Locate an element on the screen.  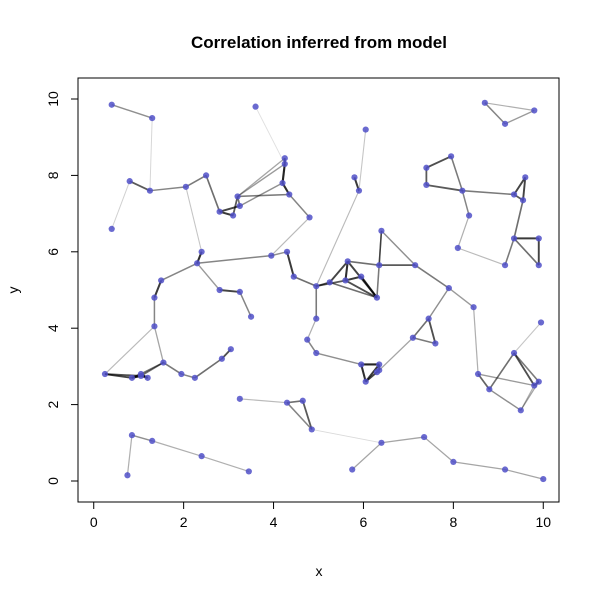
x-tick-label: 6 is located at coordinates (364, 522).